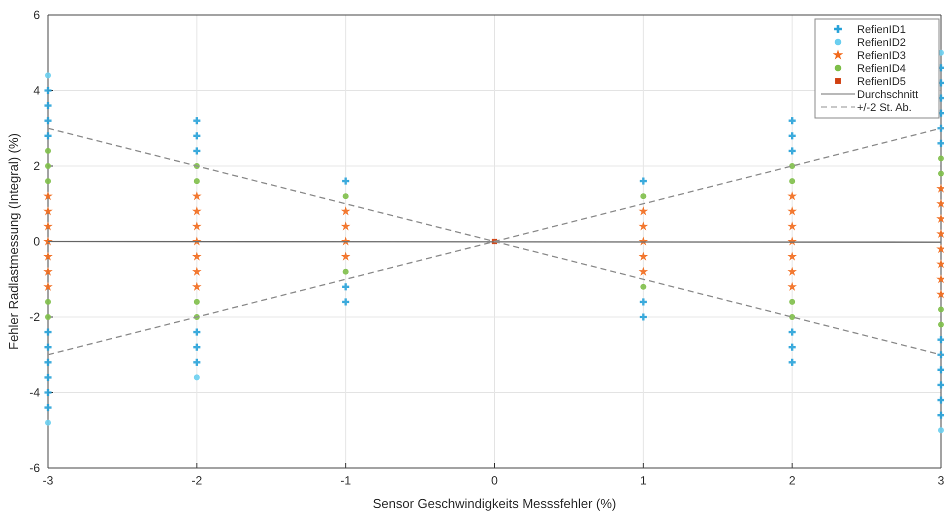 The width and height of the screenshot is (944, 522). I want to click on y-tick-label: 2, so click(36, 165).